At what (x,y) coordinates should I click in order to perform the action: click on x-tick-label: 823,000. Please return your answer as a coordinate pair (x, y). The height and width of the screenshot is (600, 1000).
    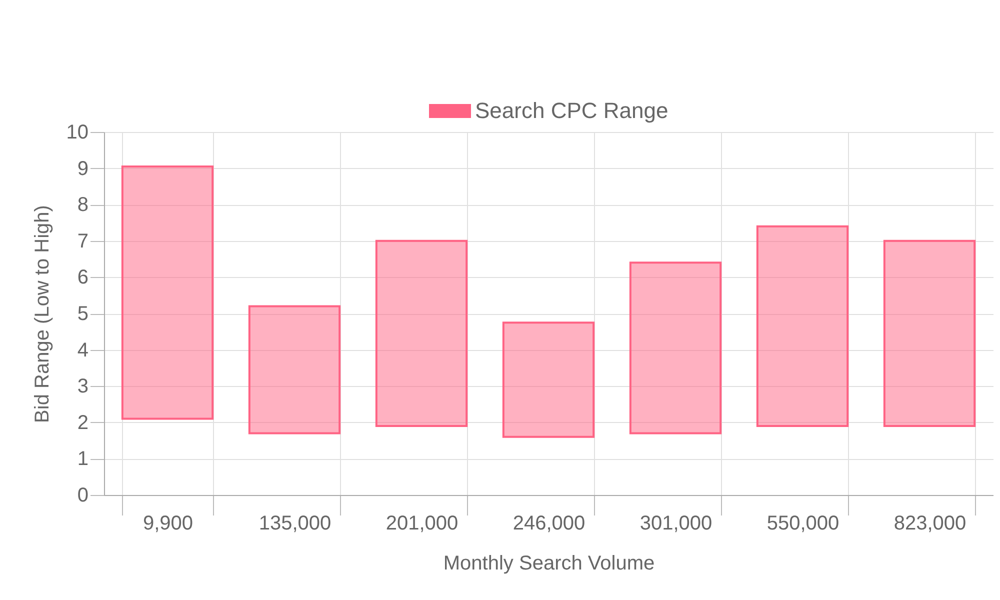
    Looking at the image, I should click on (930, 523).